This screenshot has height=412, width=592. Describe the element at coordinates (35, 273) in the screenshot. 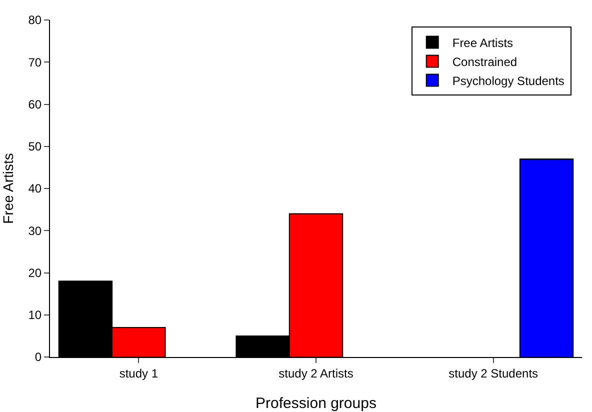

I see `y-tick-label: 20` at that location.